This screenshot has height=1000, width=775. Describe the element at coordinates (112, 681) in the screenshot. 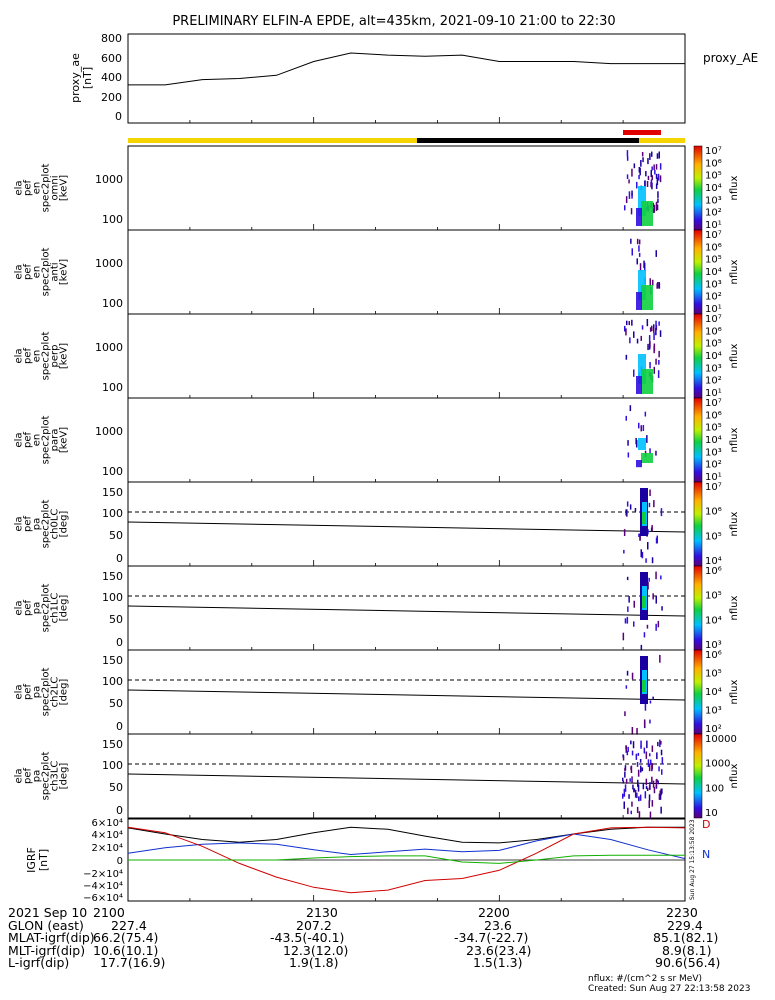

I see `pa-2-ytick-1: 100` at that location.